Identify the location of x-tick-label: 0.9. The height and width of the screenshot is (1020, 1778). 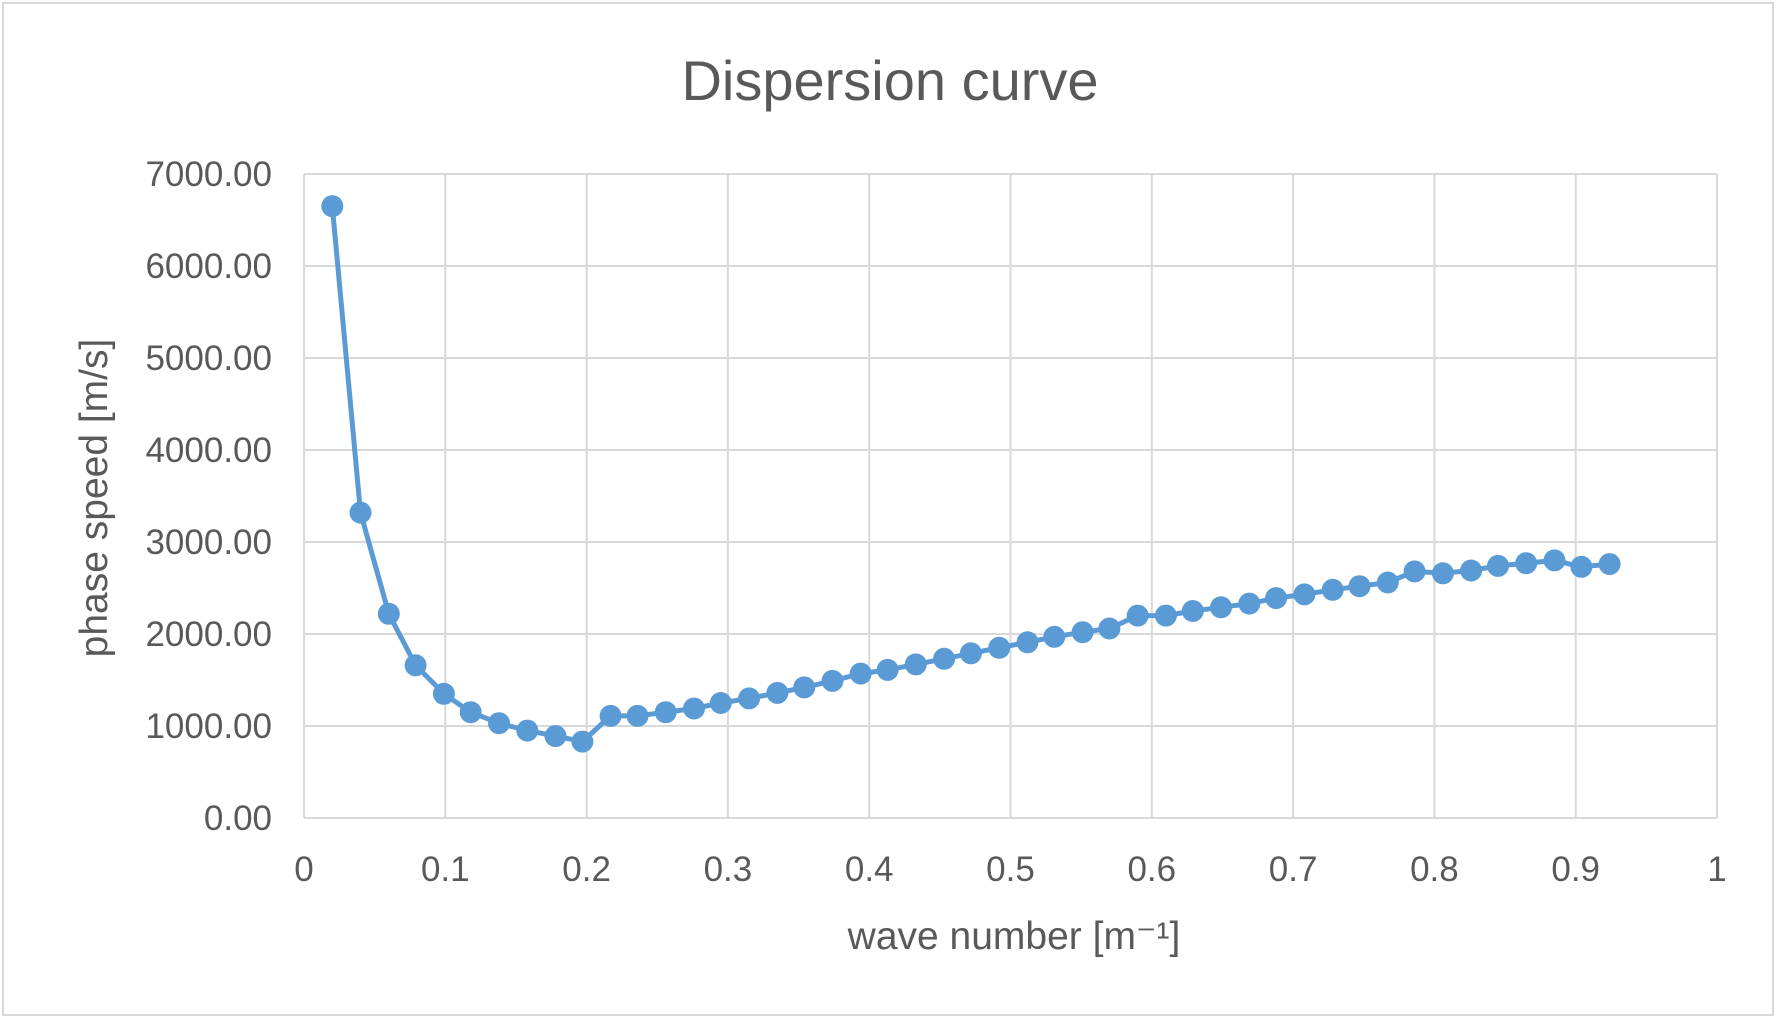
(1575, 869).